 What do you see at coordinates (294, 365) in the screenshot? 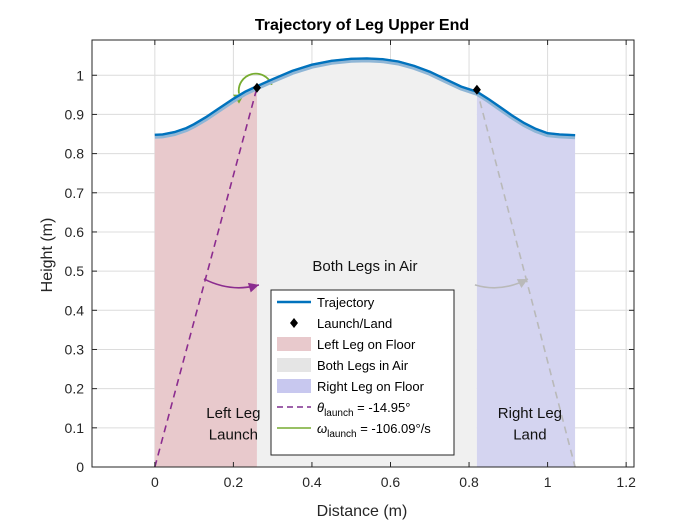
I see `legend-both-legs-in-air-swatch` at bounding box center [294, 365].